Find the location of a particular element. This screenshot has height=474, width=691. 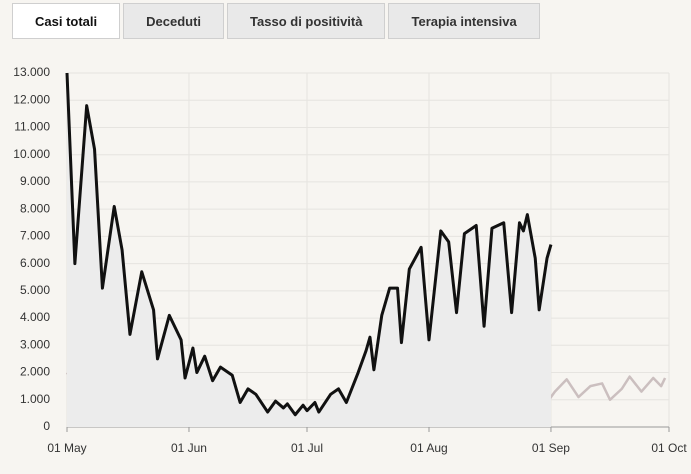

x-tick-label: 01 Oct is located at coordinates (669, 448).